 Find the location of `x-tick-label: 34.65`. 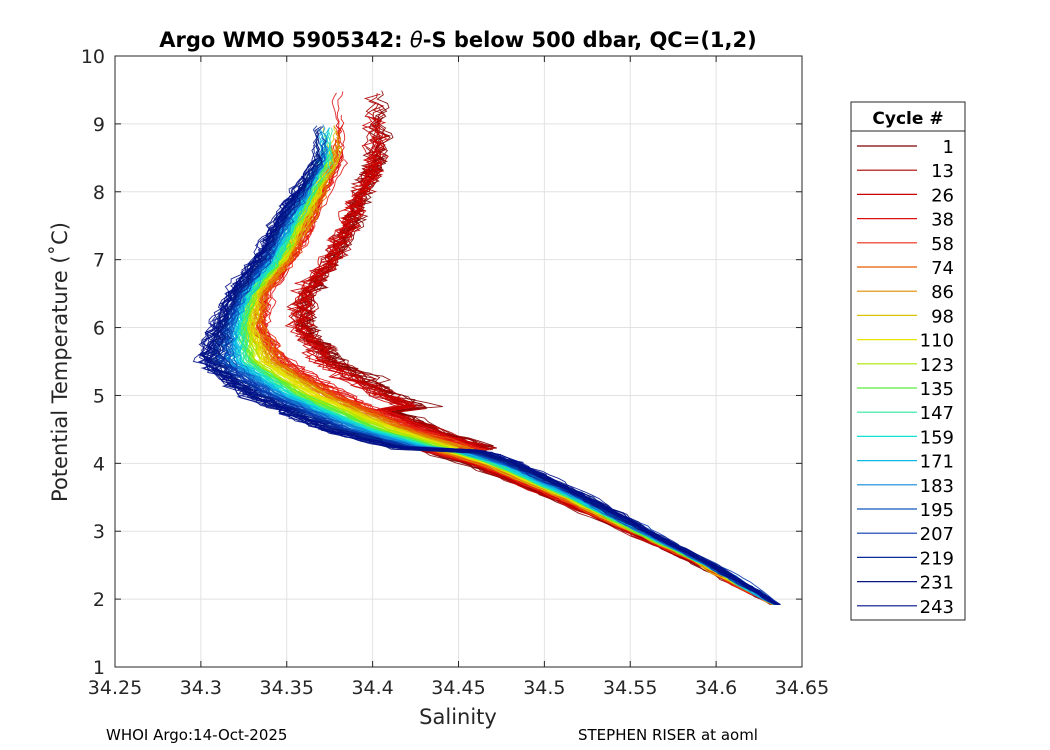

x-tick-label: 34.65 is located at coordinates (802, 688).